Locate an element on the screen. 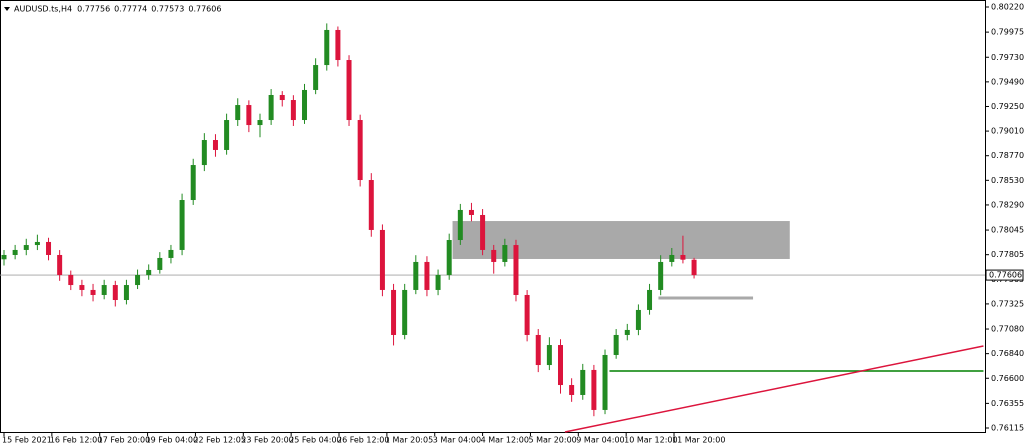  zone is located at coordinates (621, 240).